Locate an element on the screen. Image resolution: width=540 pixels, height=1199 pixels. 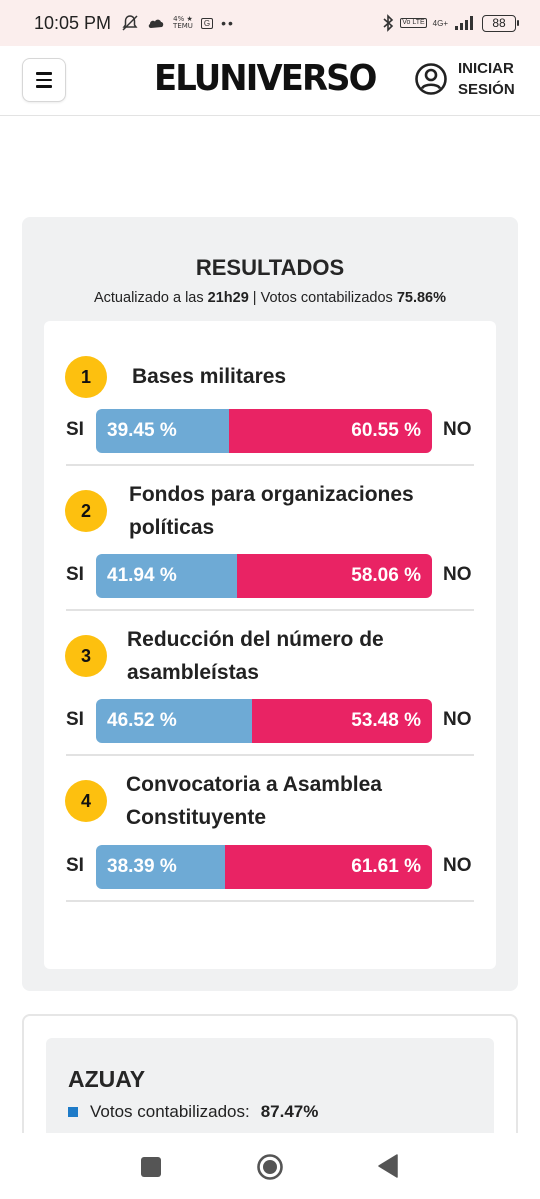
system-nav-bar is located at coordinates (270, 1166).